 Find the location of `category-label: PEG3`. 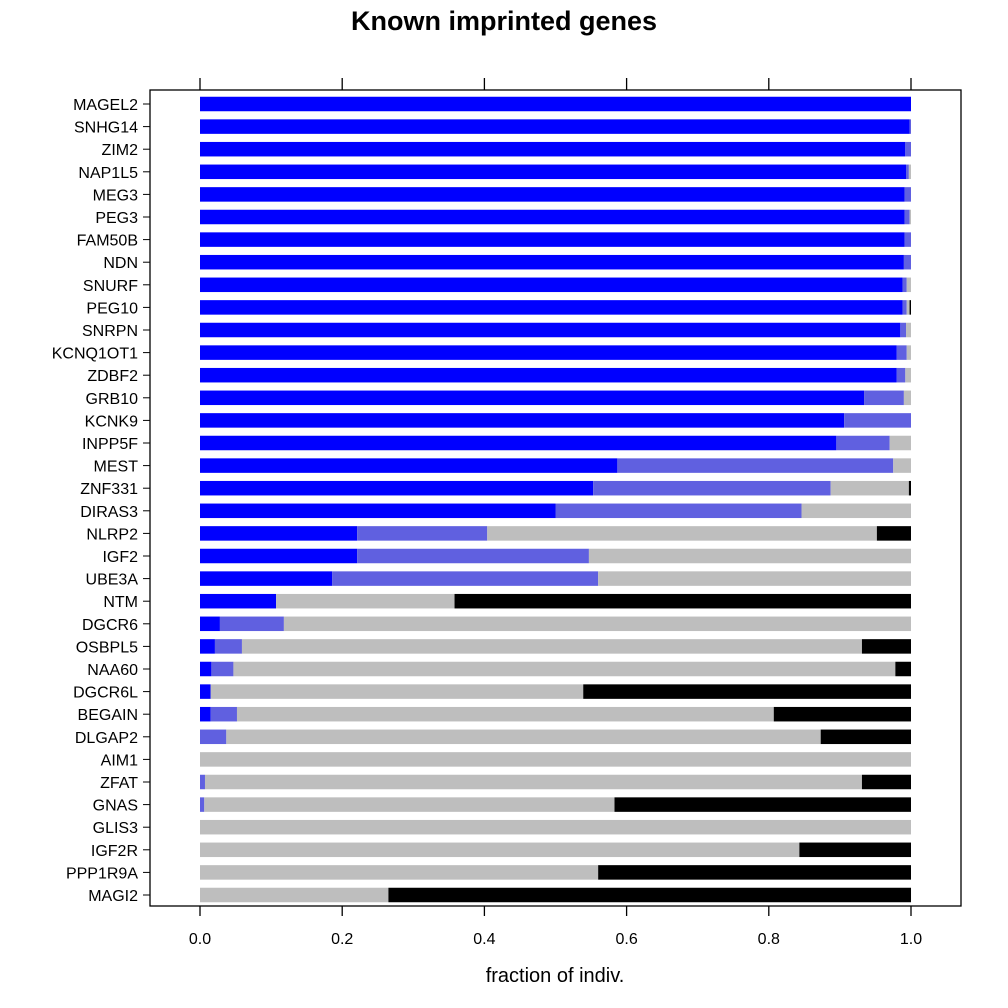

category-label: PEG3 is located at coordinates (116, 218).